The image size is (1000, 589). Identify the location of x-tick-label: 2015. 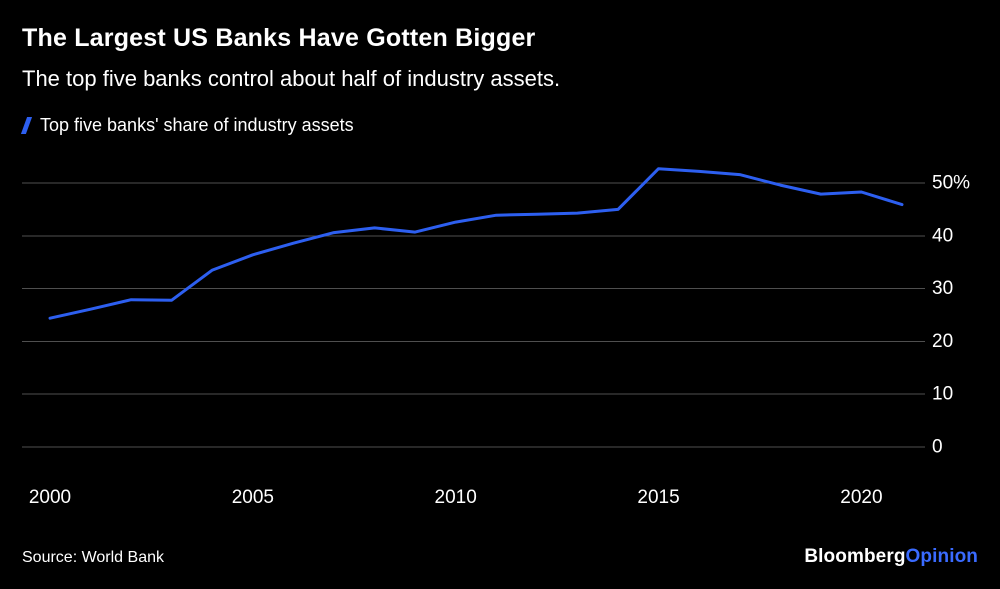
(658, 497).